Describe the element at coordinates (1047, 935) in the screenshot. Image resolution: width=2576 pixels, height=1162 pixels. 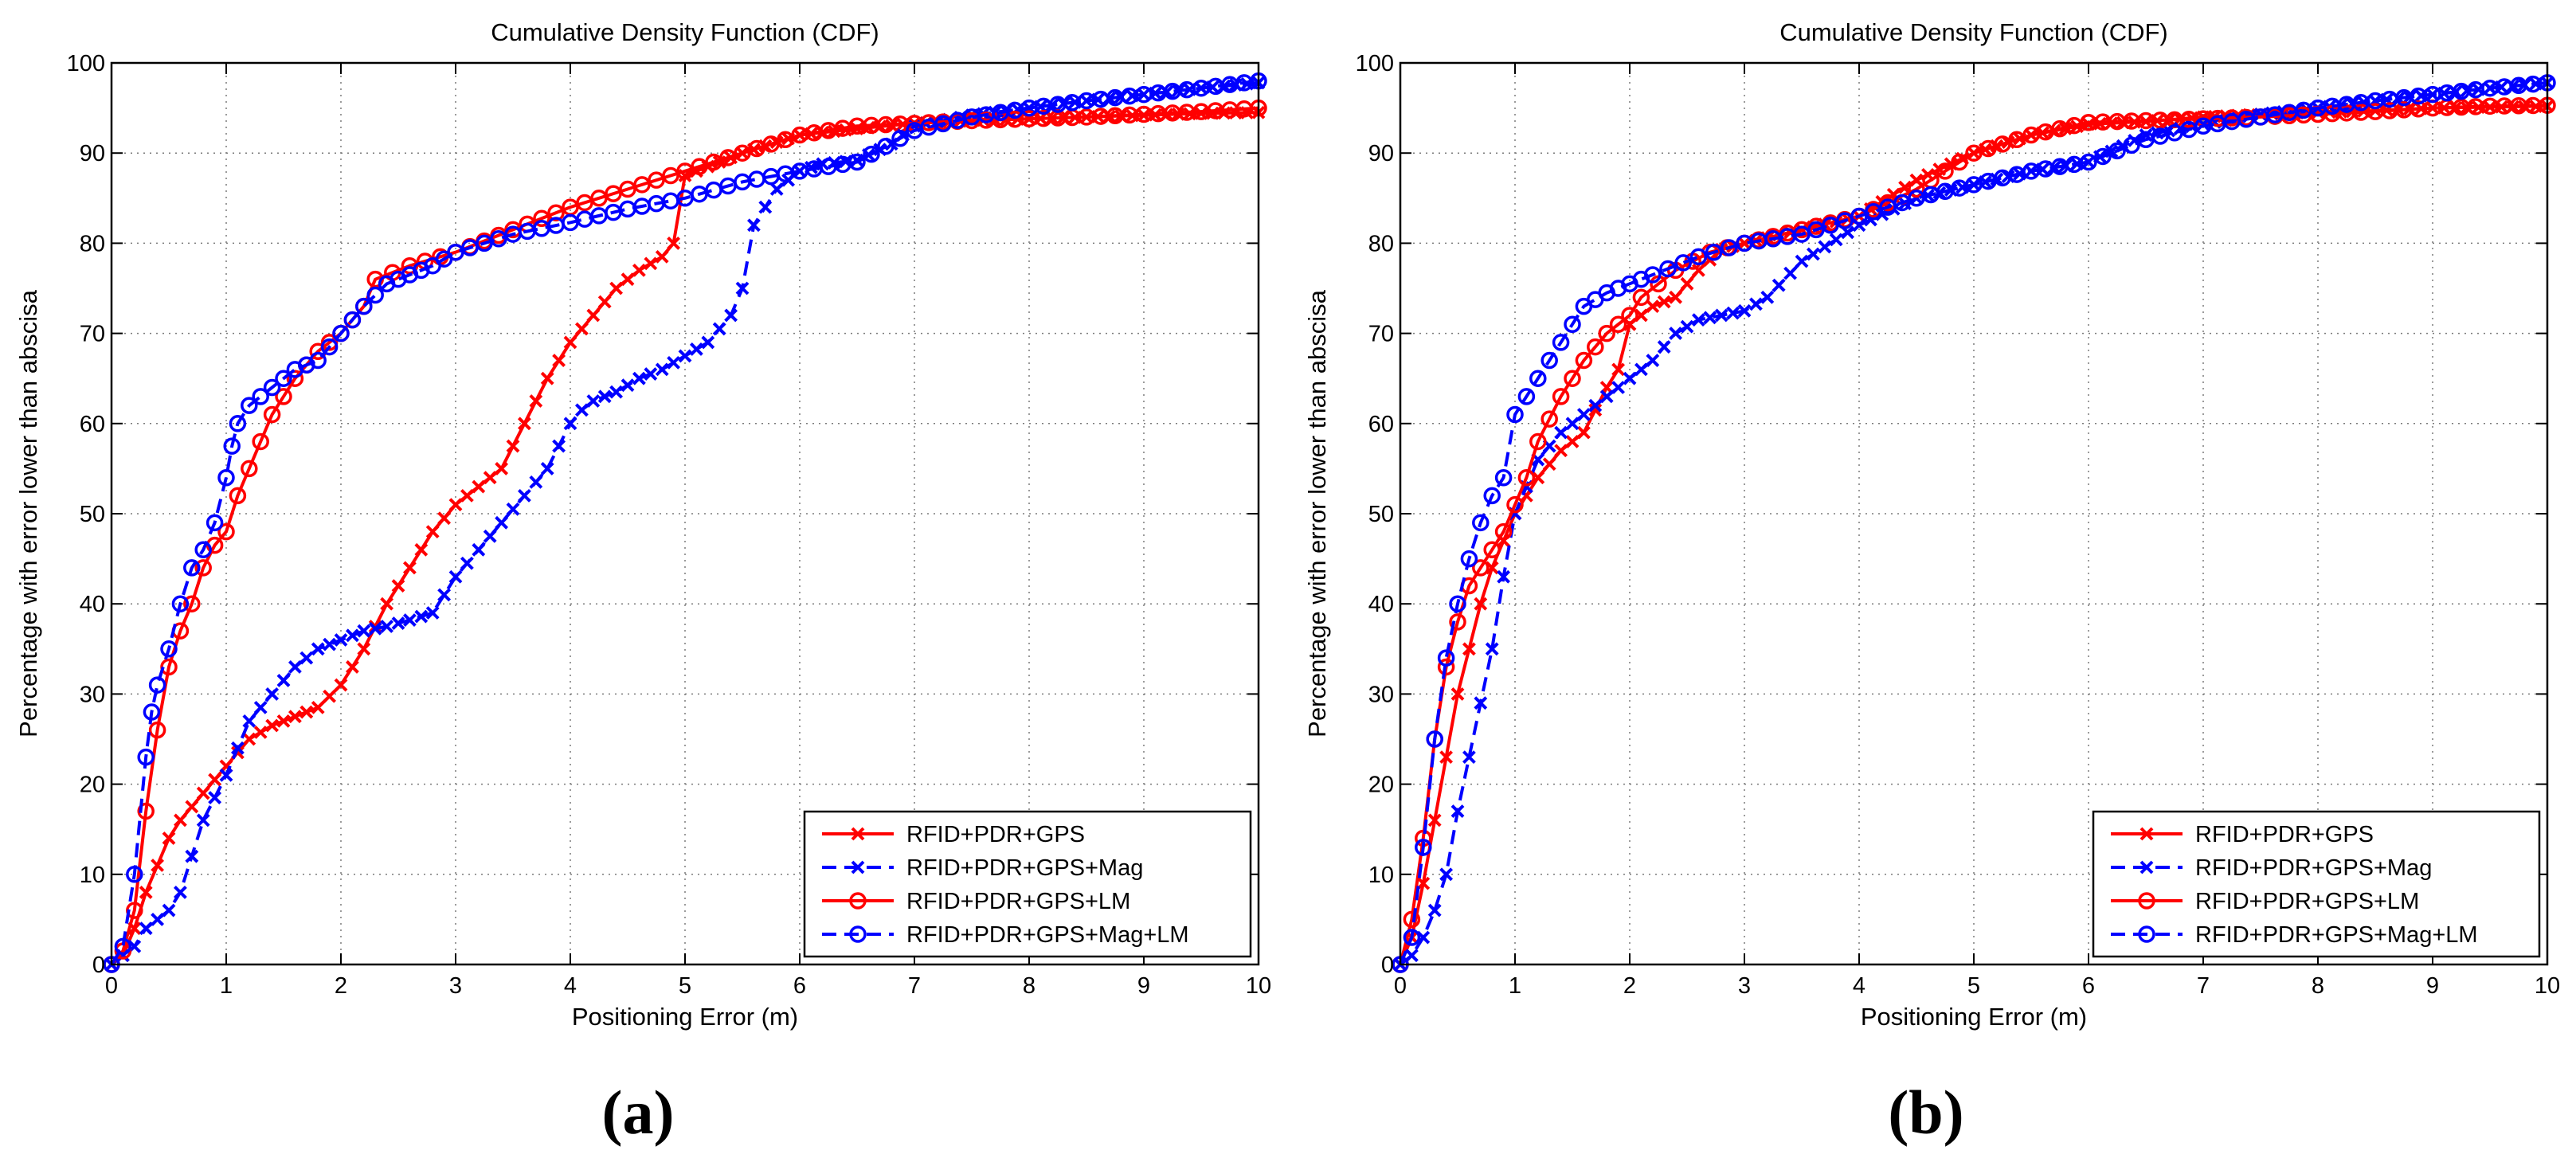
I see `legend-label: RFID+PDR+GPS+Mag+LM` at that location.